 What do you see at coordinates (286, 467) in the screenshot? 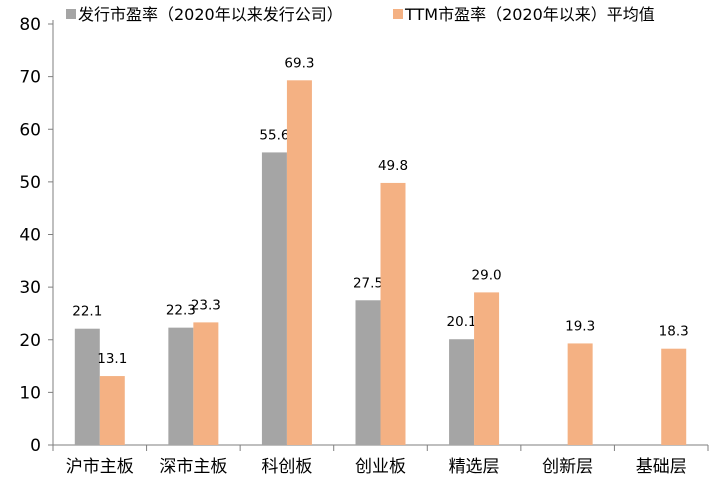
I see `x-tick-label: 科创板` at bounding box center [286, 467].